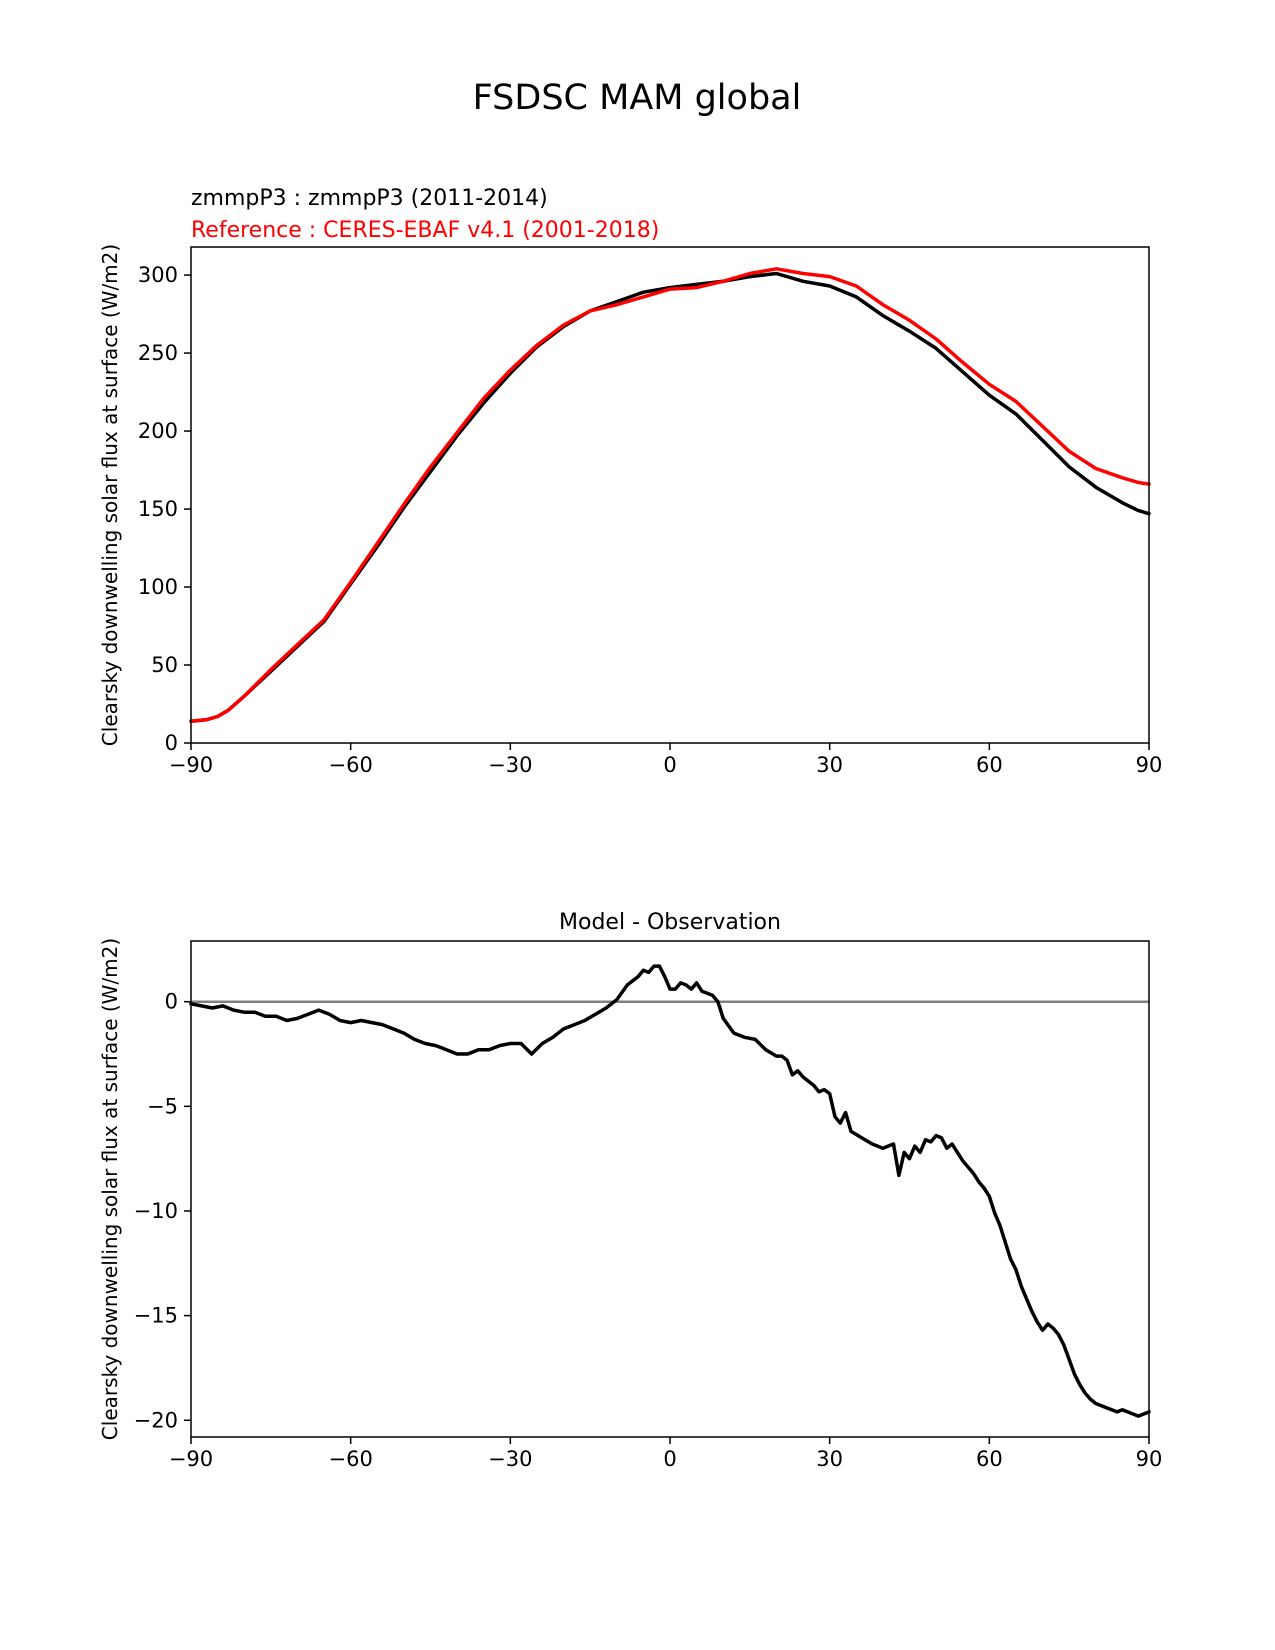 The width and height of the screenshot is (1275, 1650). Describe the element at coordinates (670, 922) in the screenshot. I see `panel-title: Model - Observation` at that location.